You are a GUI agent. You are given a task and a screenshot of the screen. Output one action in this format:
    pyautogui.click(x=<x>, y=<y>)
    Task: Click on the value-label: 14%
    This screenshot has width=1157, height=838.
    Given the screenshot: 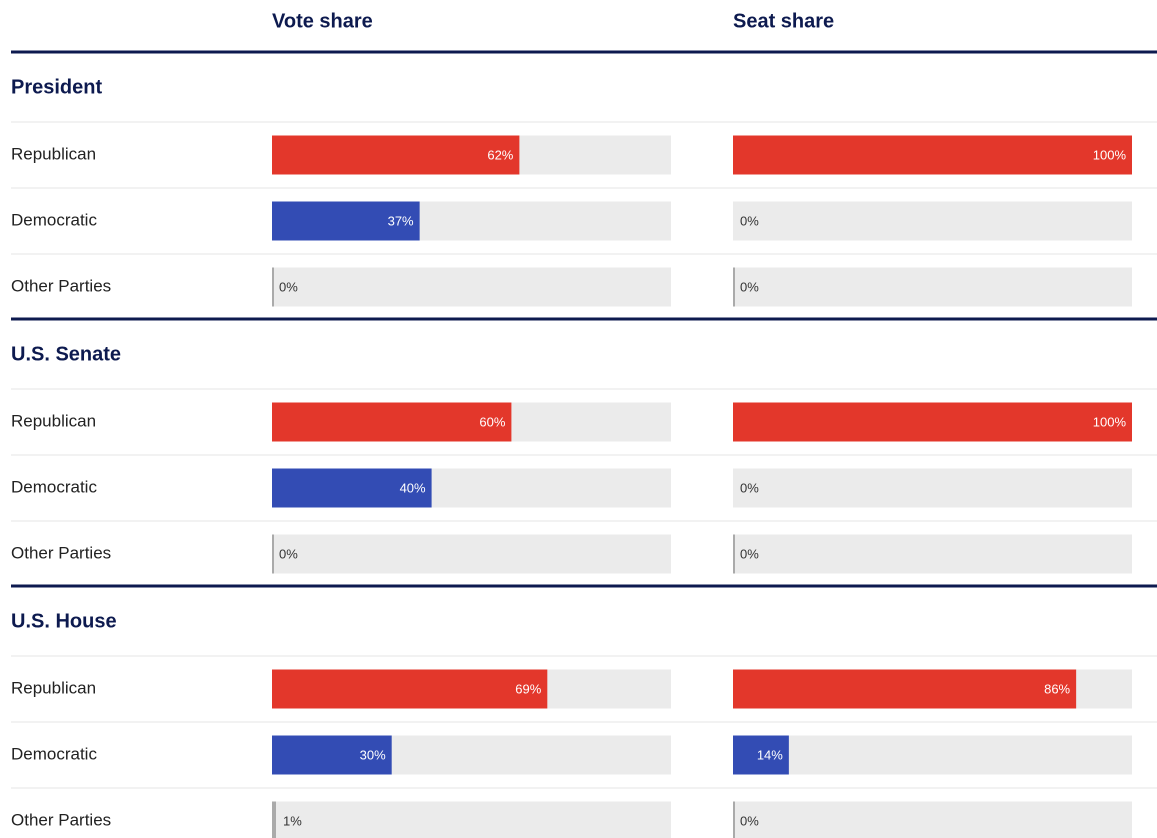 What is the action you would take?
    pyautogui.click(x=770, y=754)
    